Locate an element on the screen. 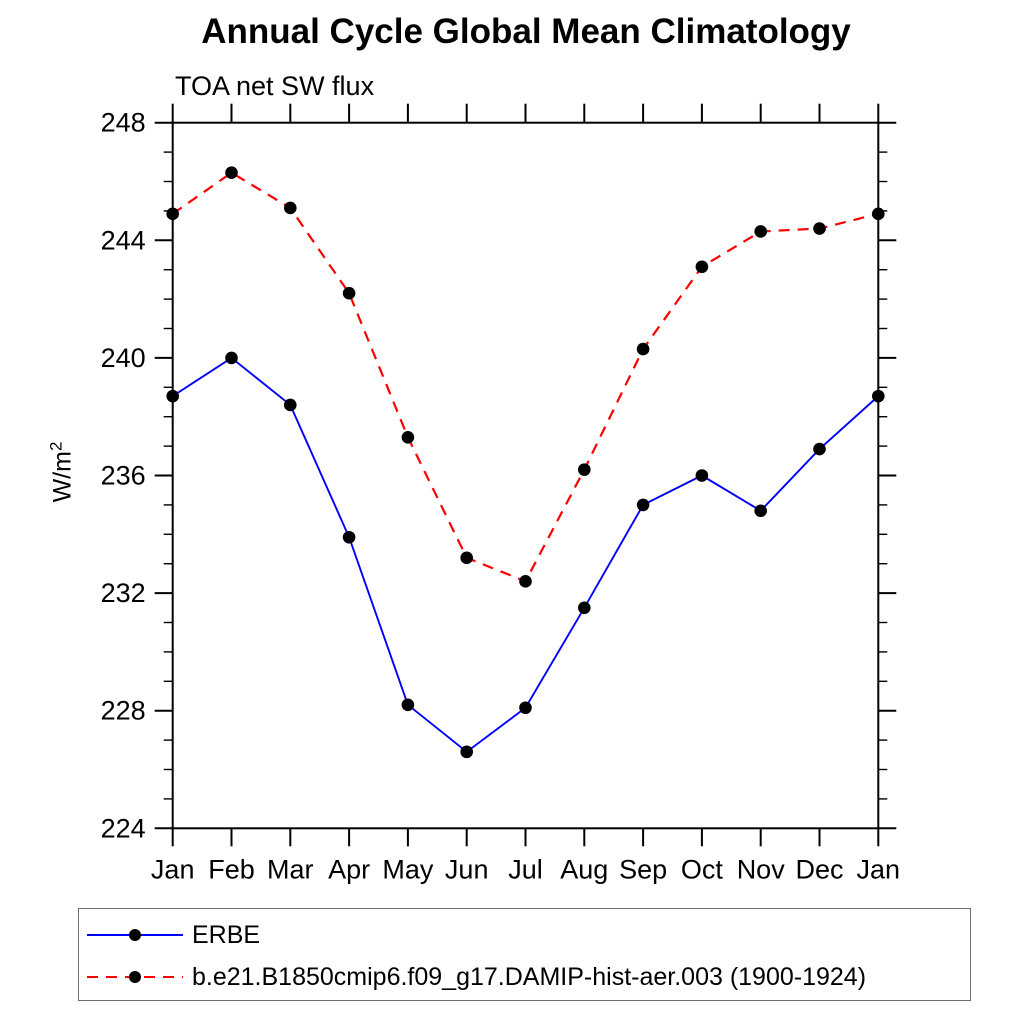  x-tick-label: Apr is located at coordinates (349, 869).